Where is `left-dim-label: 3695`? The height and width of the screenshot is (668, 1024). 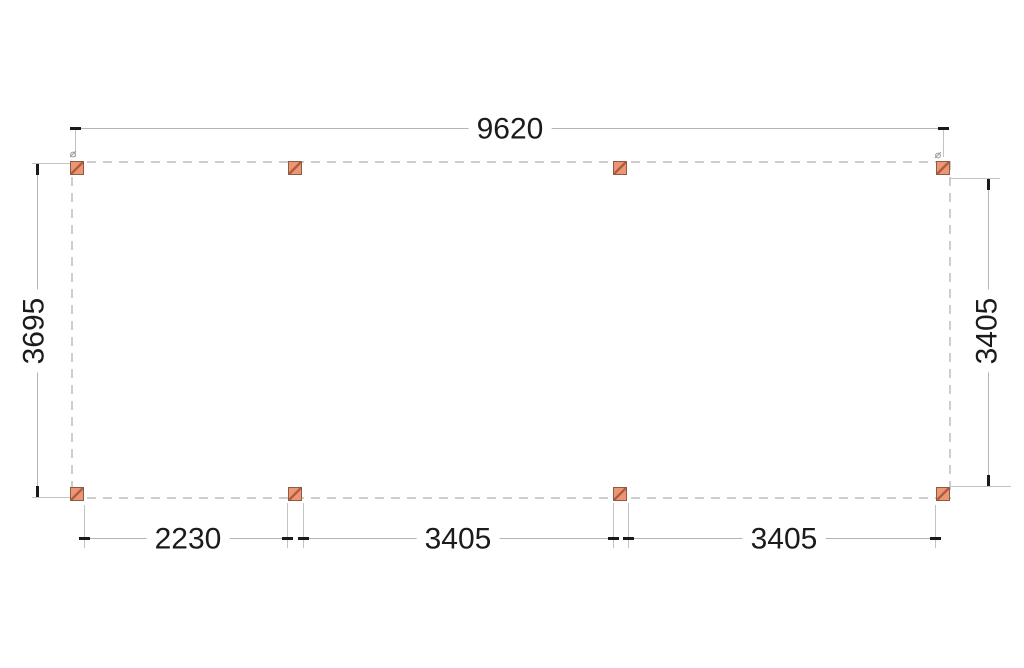 left-dim-label: 3695 is located at coordinates (33, 331).